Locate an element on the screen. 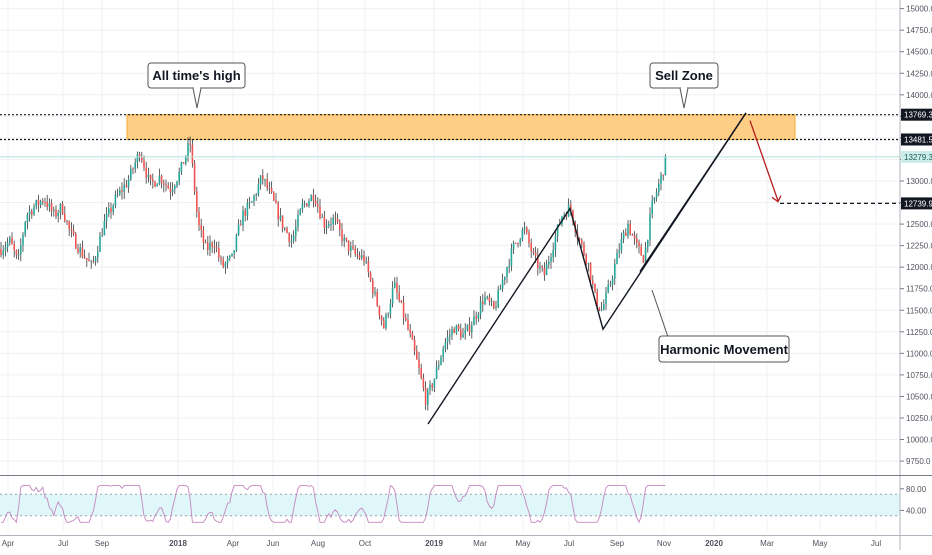 This screenshot has width=932, height=555. rsi-band is located at coordinates (450, 505).